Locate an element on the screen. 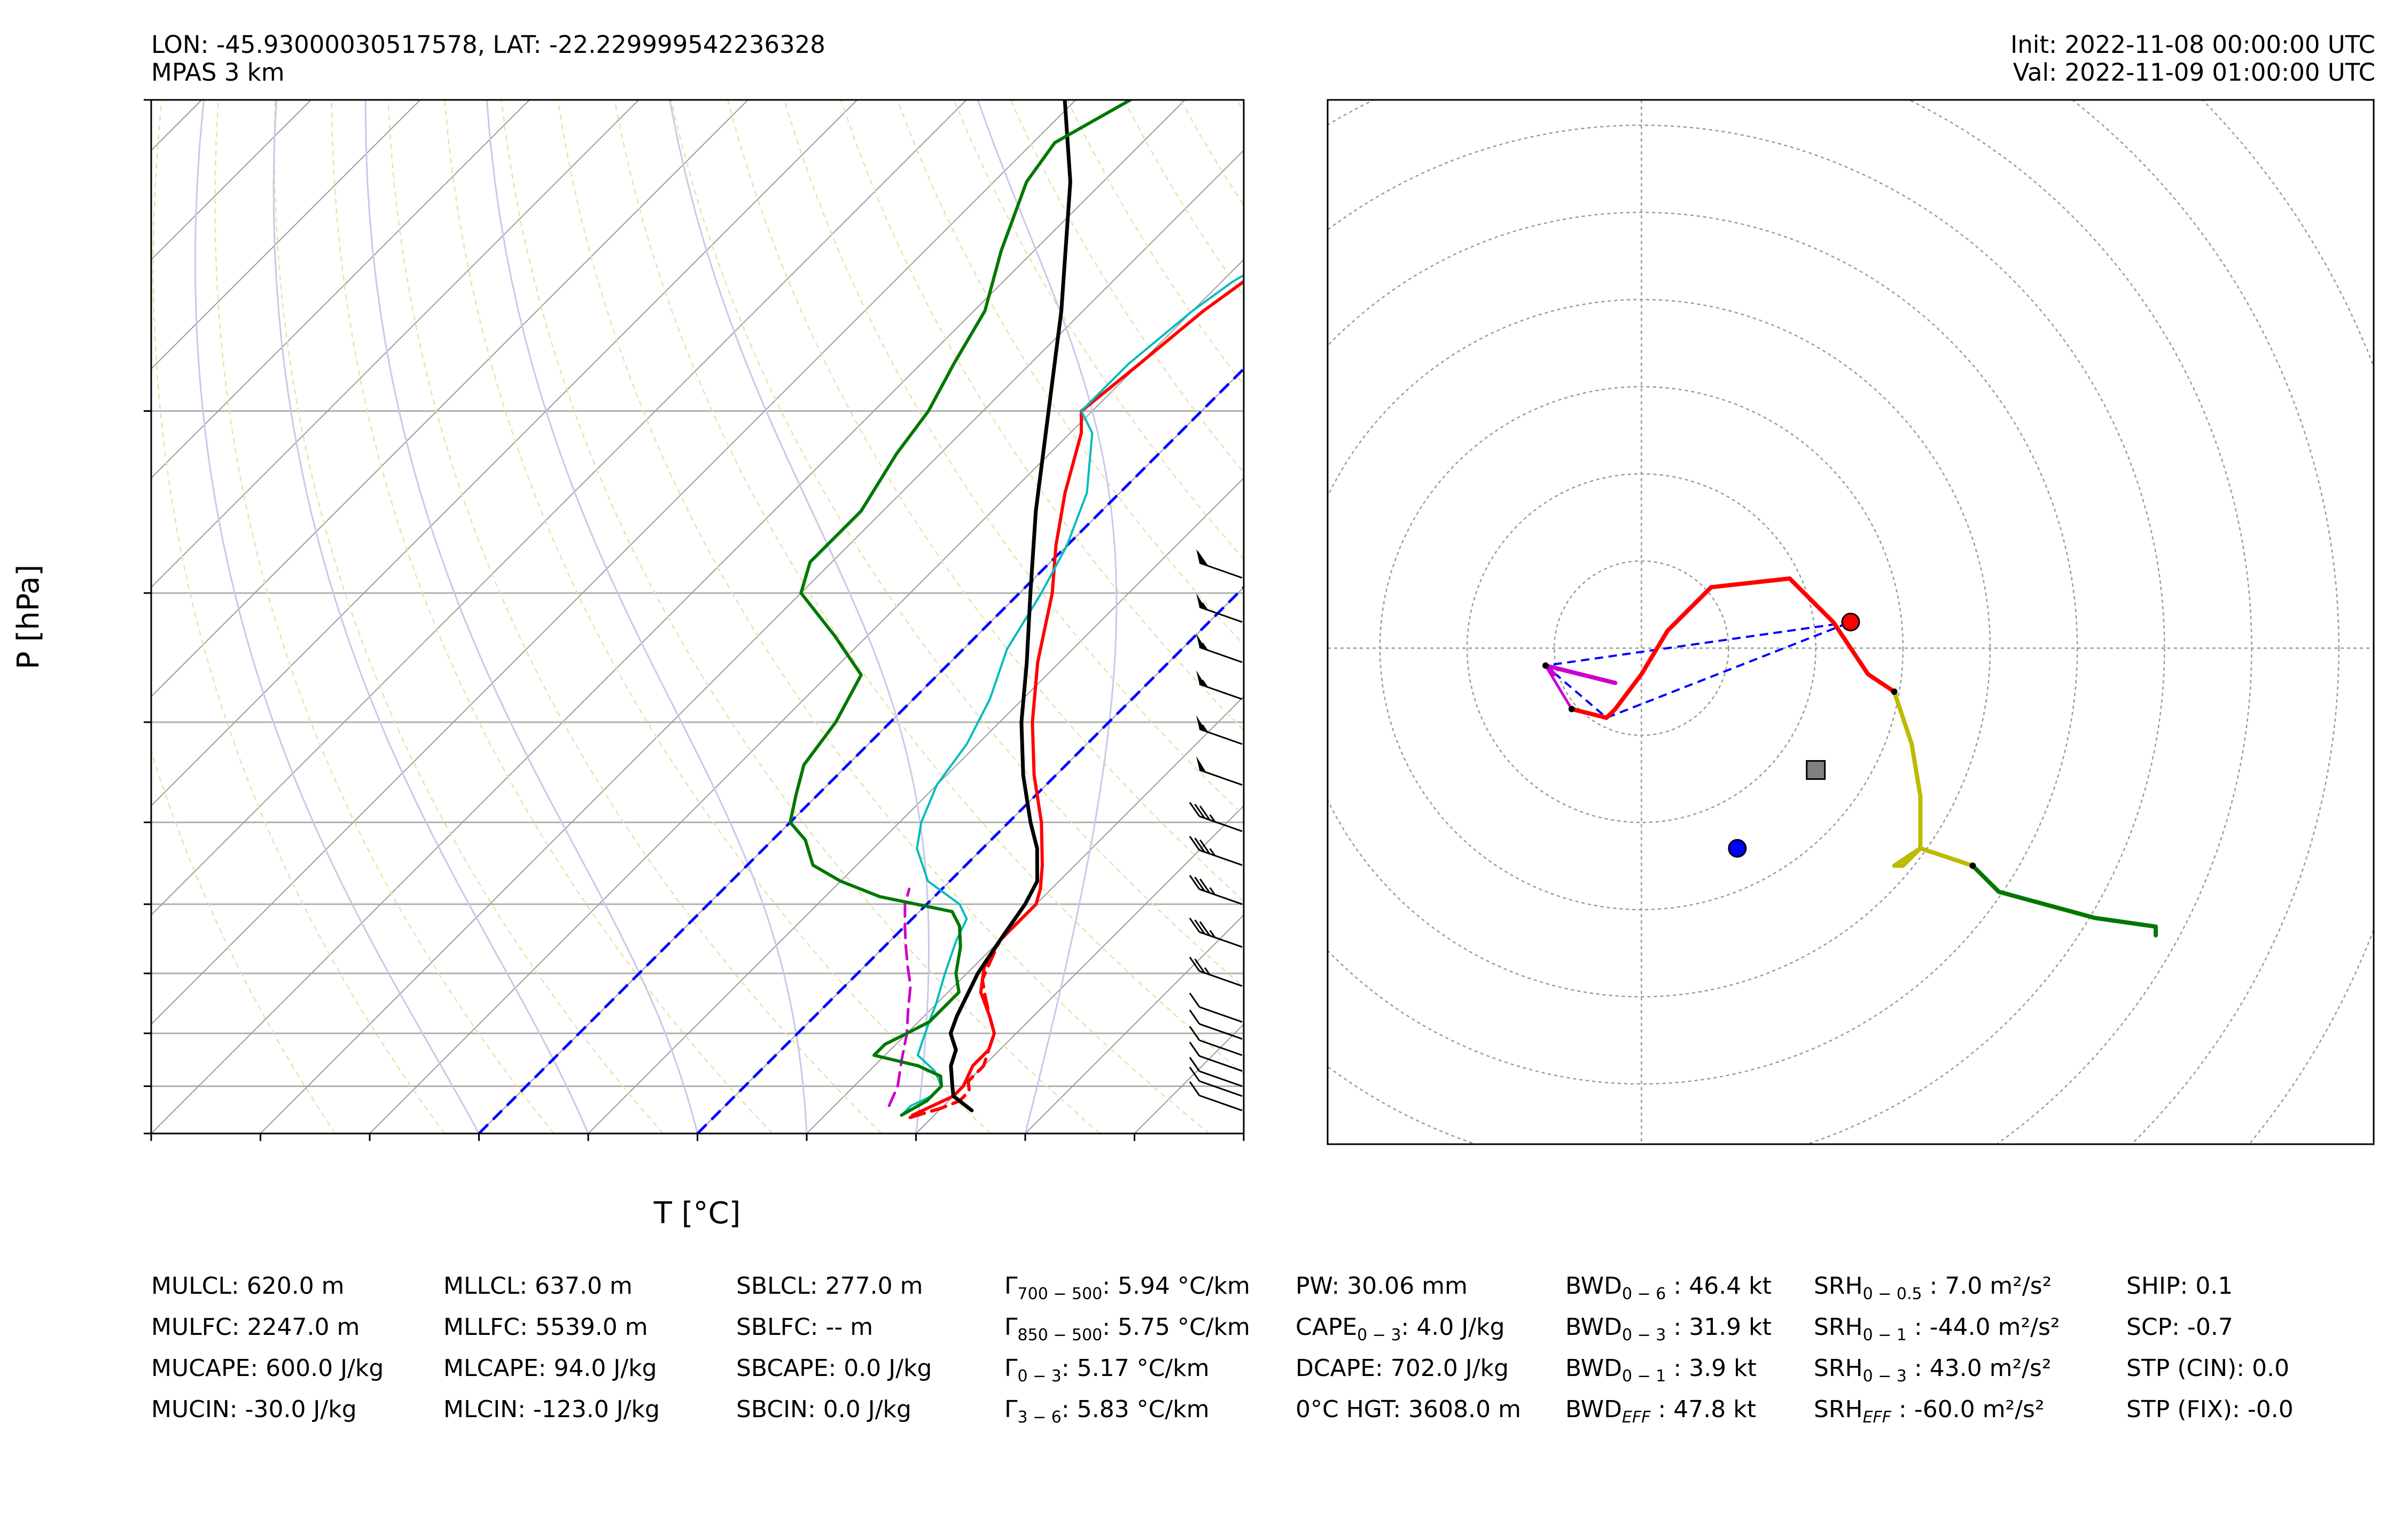  index-value: : 30.06 mm is located at coordinates (1399, 1286).